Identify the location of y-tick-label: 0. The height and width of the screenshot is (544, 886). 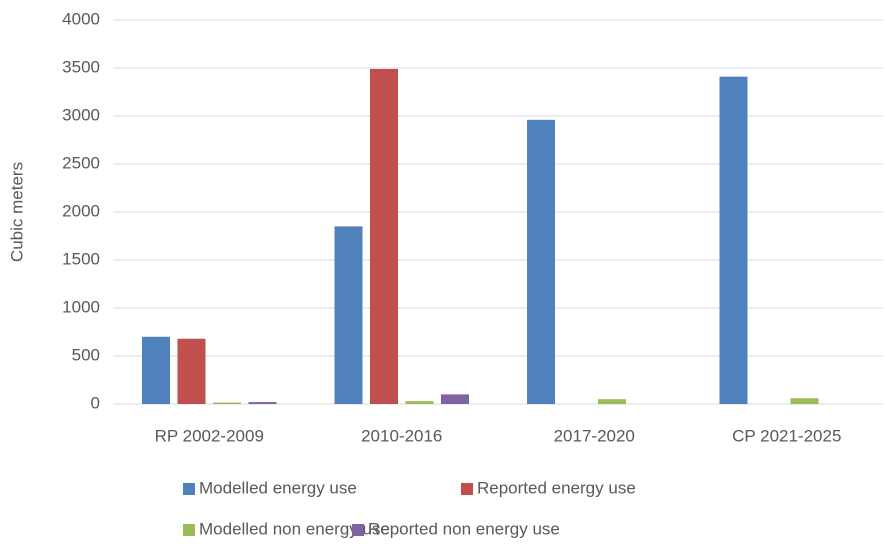
(95, 402).